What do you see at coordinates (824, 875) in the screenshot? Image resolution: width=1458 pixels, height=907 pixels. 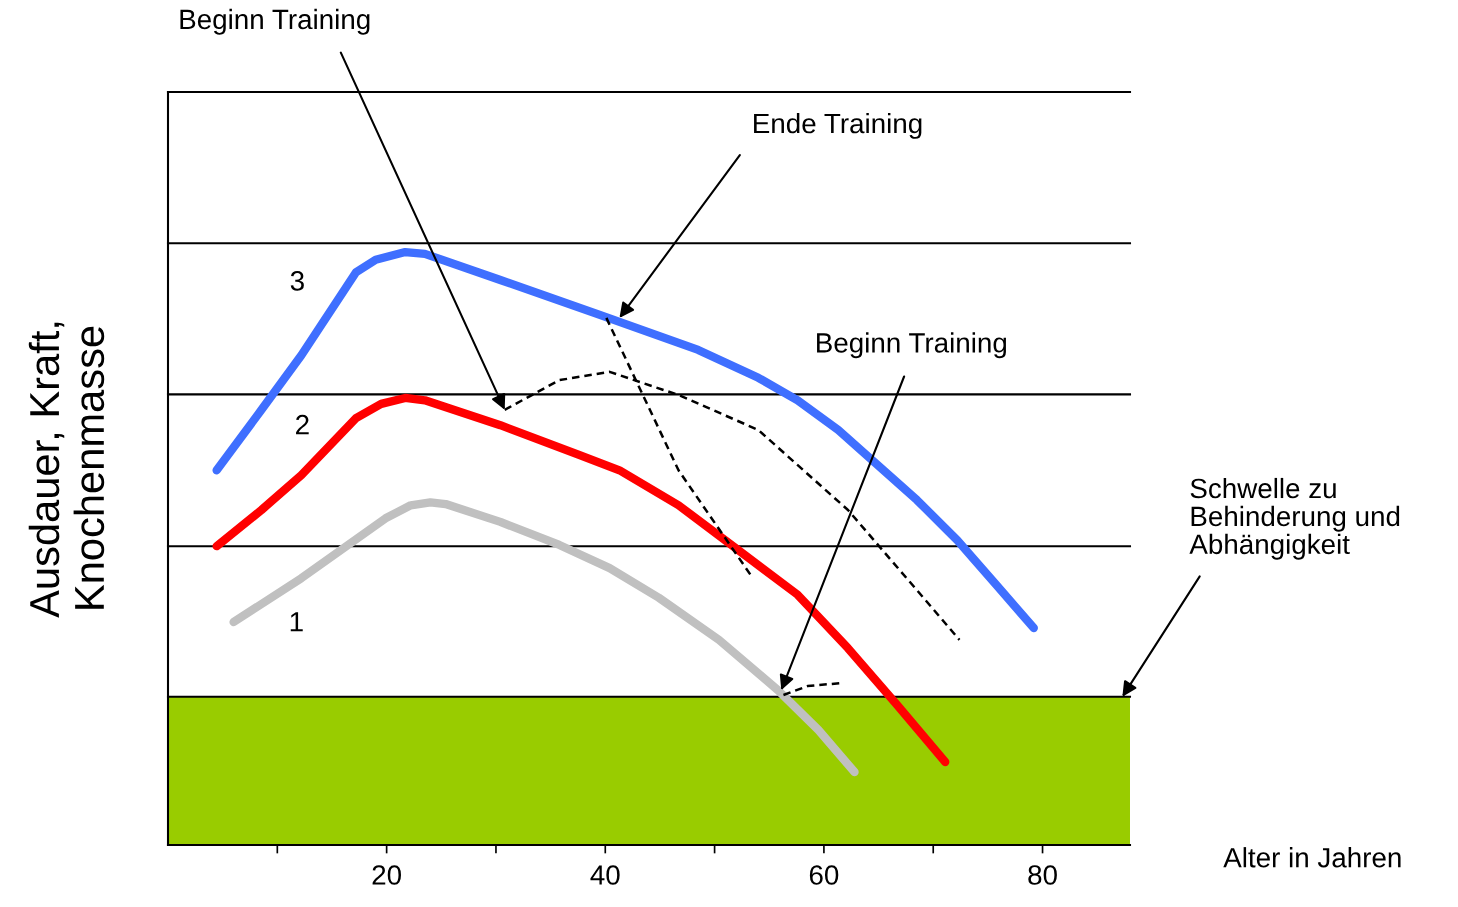 I see `x-tick-label: 60` at bounding box center [824, 875].